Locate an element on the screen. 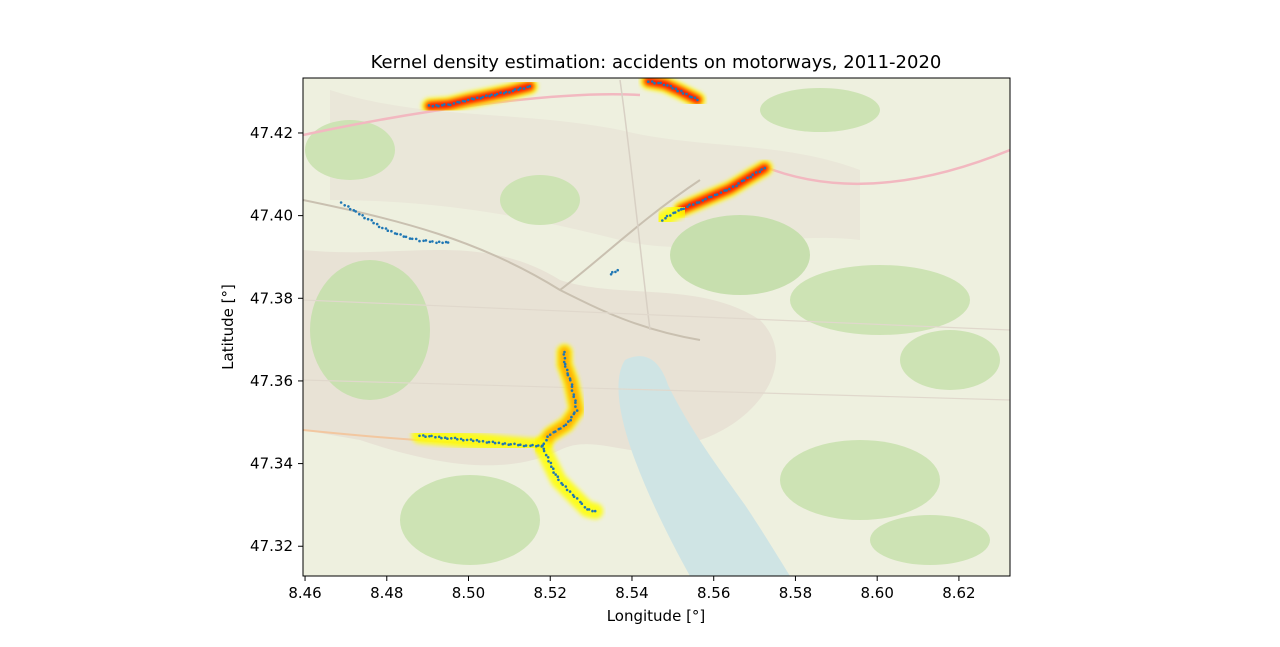 The width and height of the screenshot is (1280, 647). y-tick-label: 47.40 is located at coordinates (271, 216).